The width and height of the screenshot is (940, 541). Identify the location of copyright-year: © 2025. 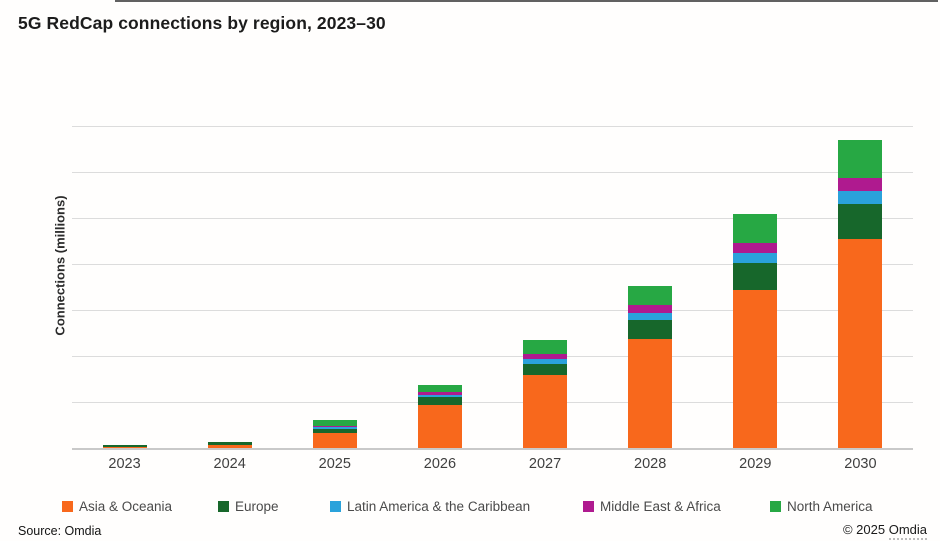
(865, 529).